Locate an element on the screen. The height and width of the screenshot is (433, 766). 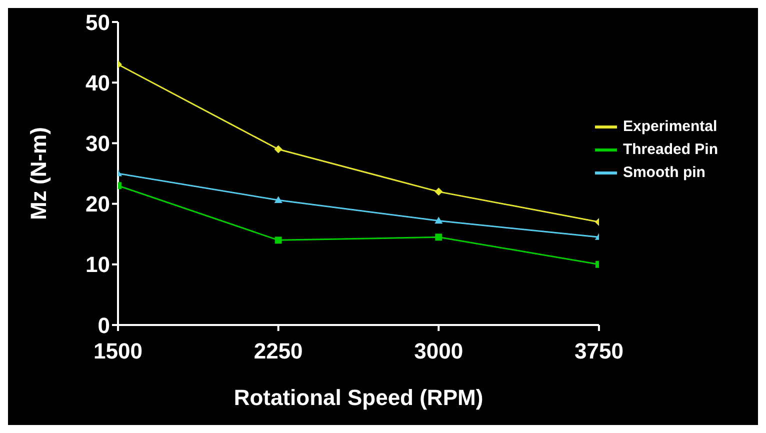
legend-label: Threaded Pin is located at coordinates (670, 149).